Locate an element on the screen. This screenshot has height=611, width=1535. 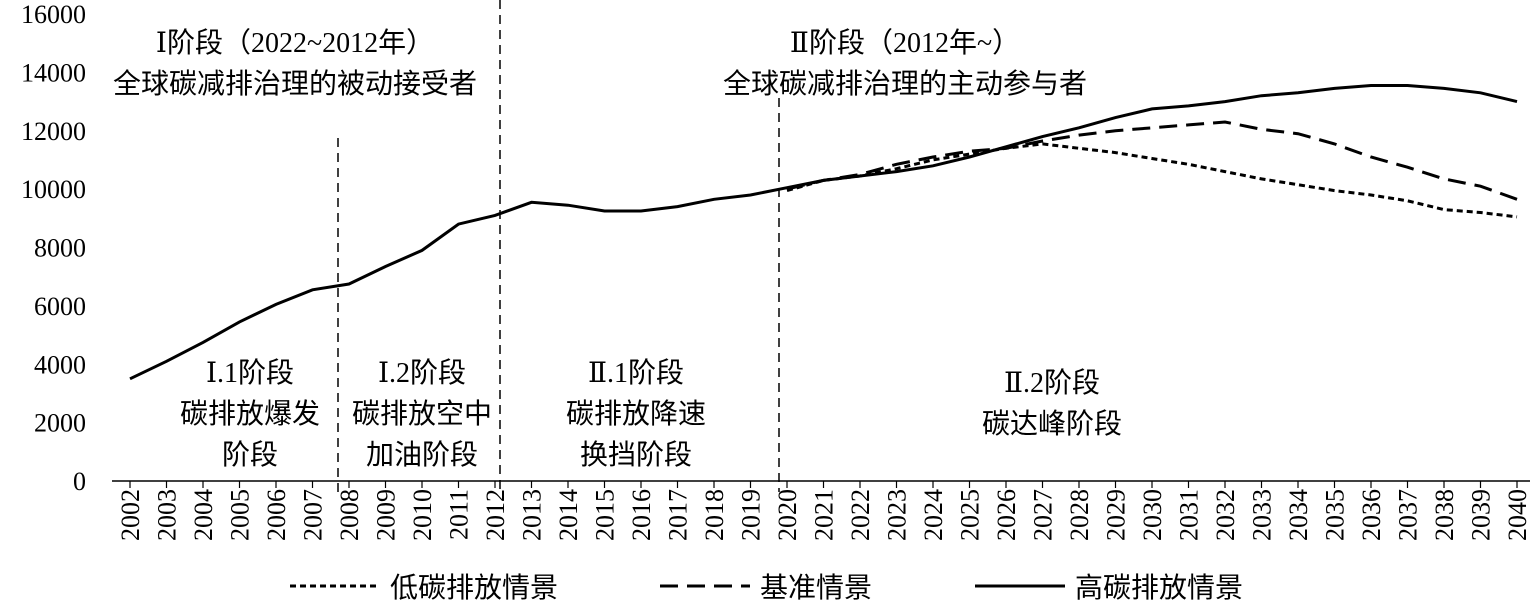
x-tick-label: 2024 is located at coordinates (933, 515).